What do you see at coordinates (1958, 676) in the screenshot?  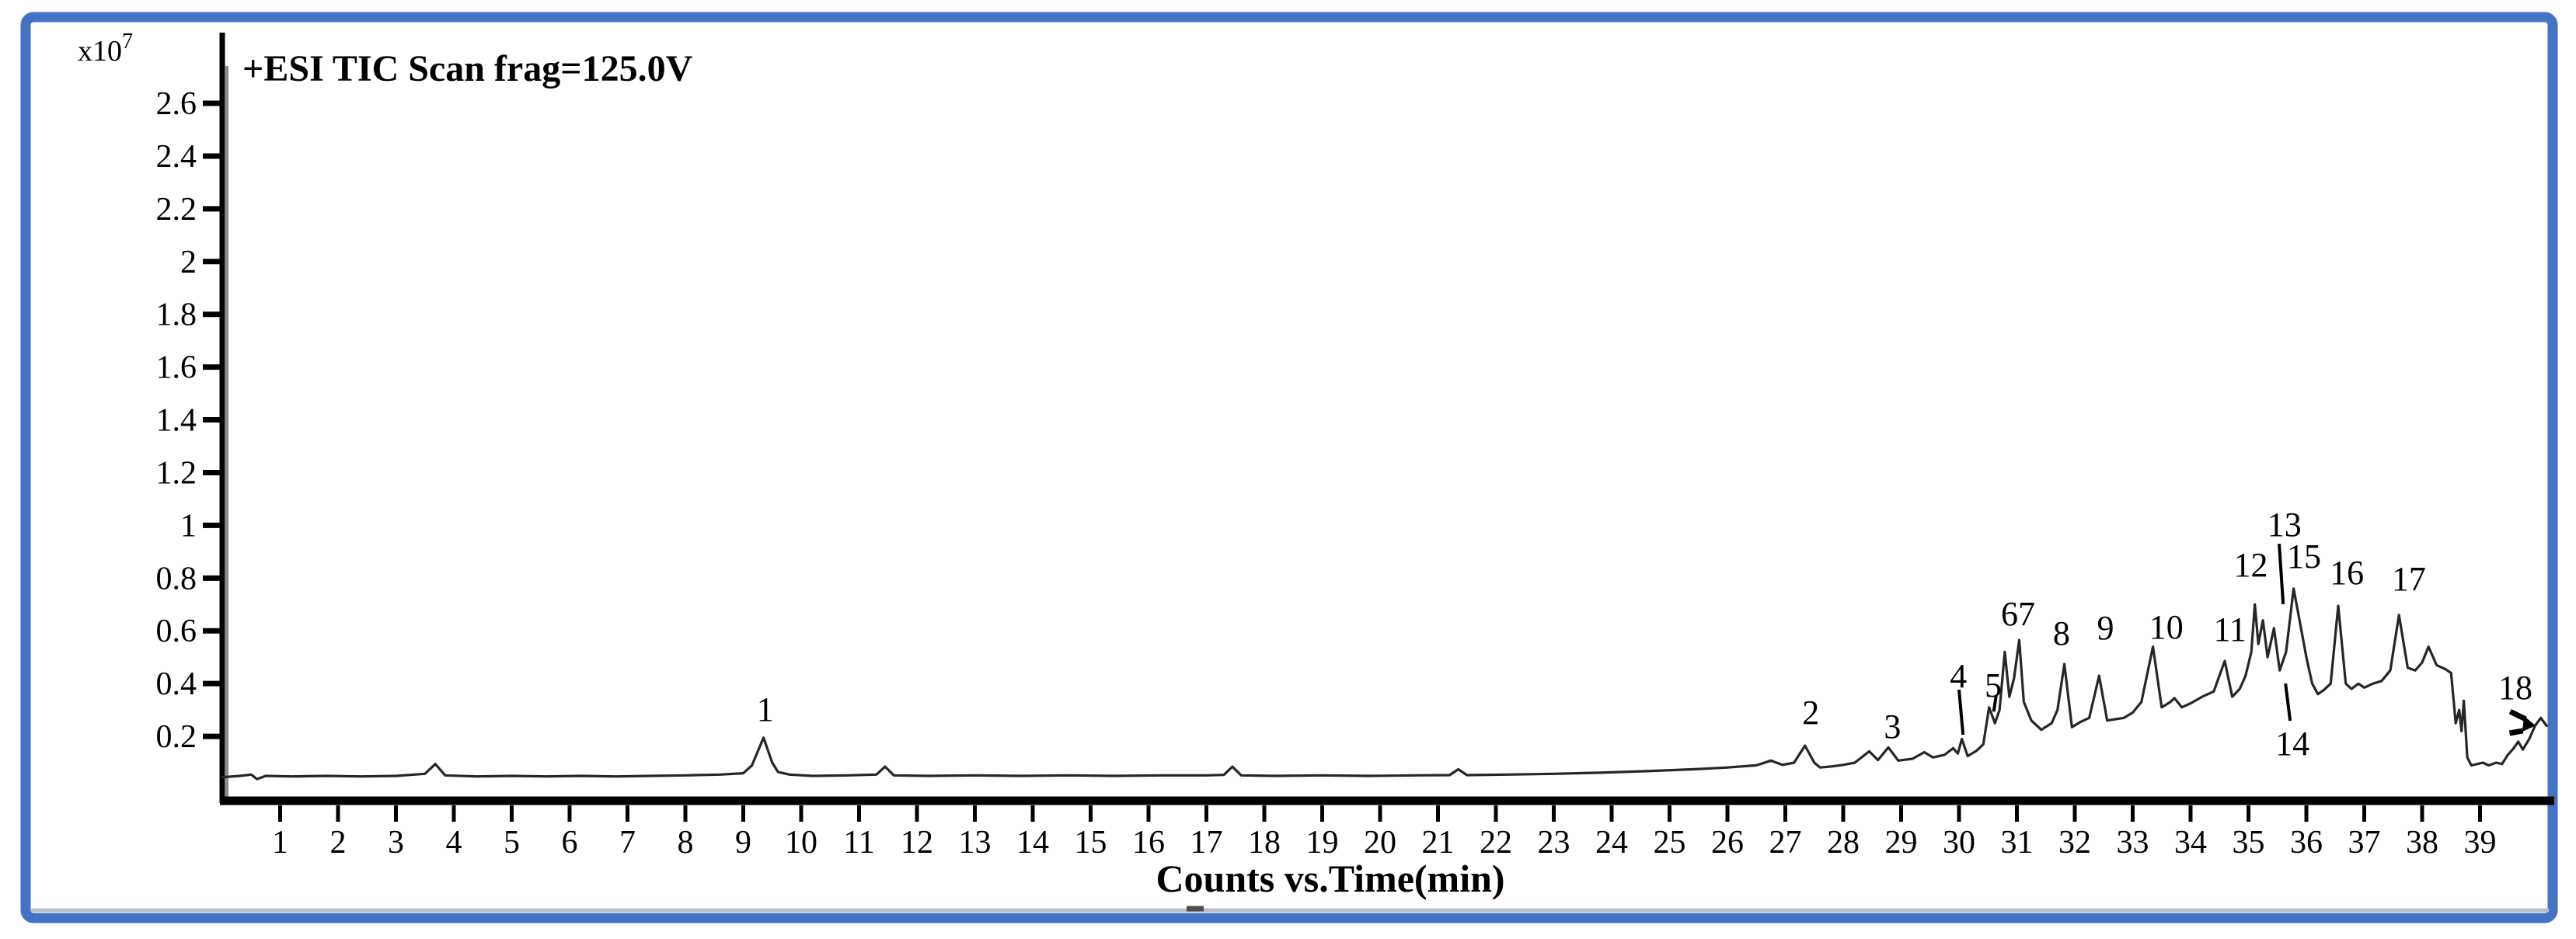 I see `peak-label-4: 4` at bounding box center [1958, 676].